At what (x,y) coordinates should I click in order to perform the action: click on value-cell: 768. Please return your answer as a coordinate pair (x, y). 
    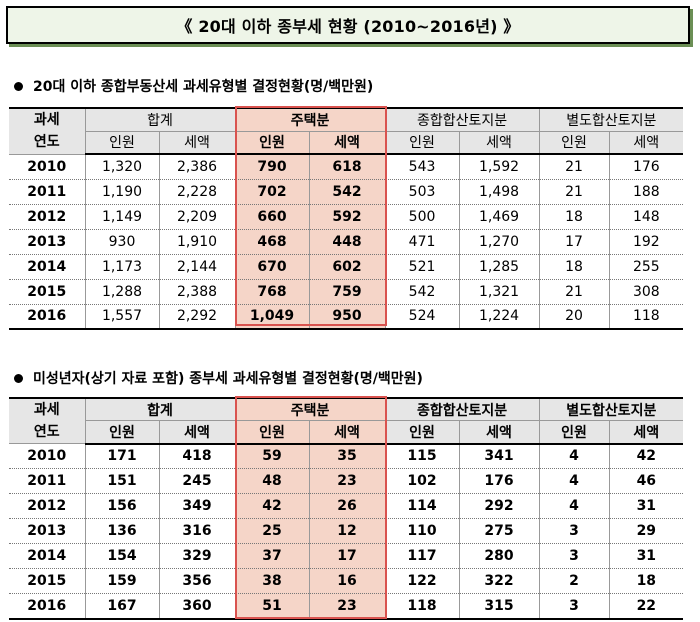
    Looking at the image, I should click on (272, 292).